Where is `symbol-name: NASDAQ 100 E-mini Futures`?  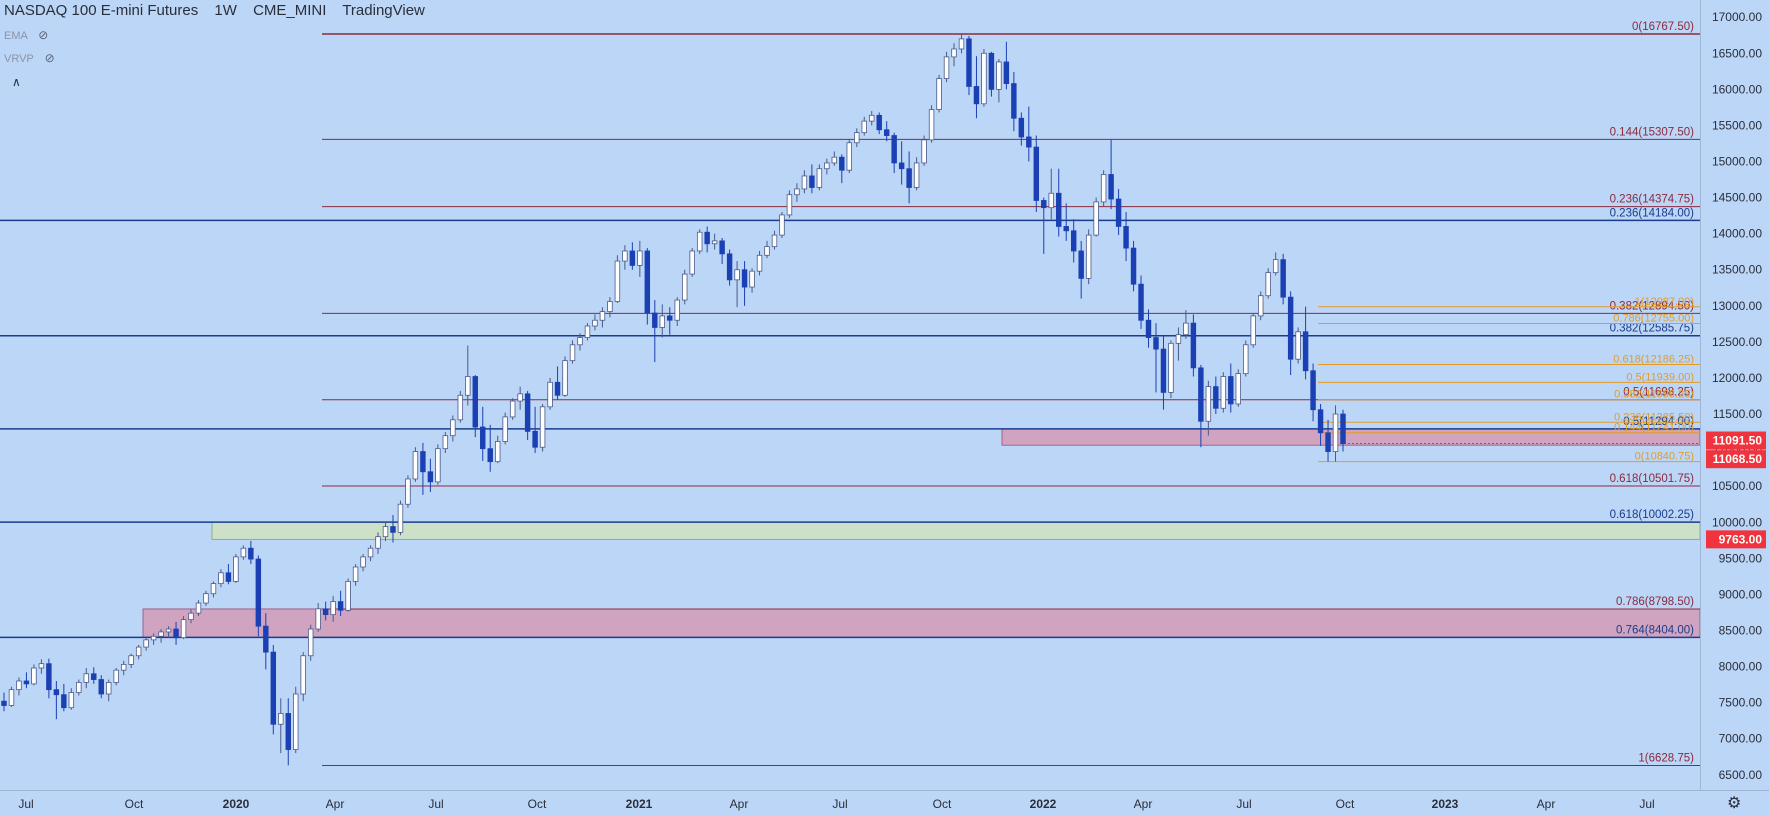
symbol-name: NASDAQ 100 E-mini Futures is located at coordinates (101, 10).